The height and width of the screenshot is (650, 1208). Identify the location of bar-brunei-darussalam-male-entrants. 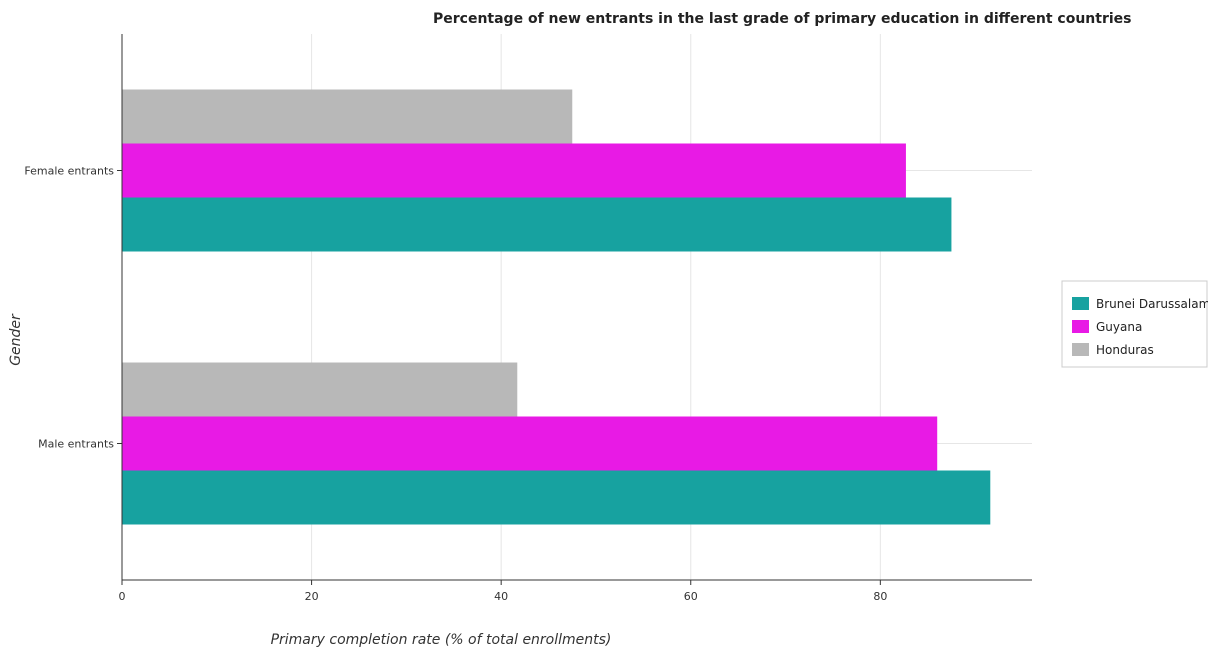
(556, 497).